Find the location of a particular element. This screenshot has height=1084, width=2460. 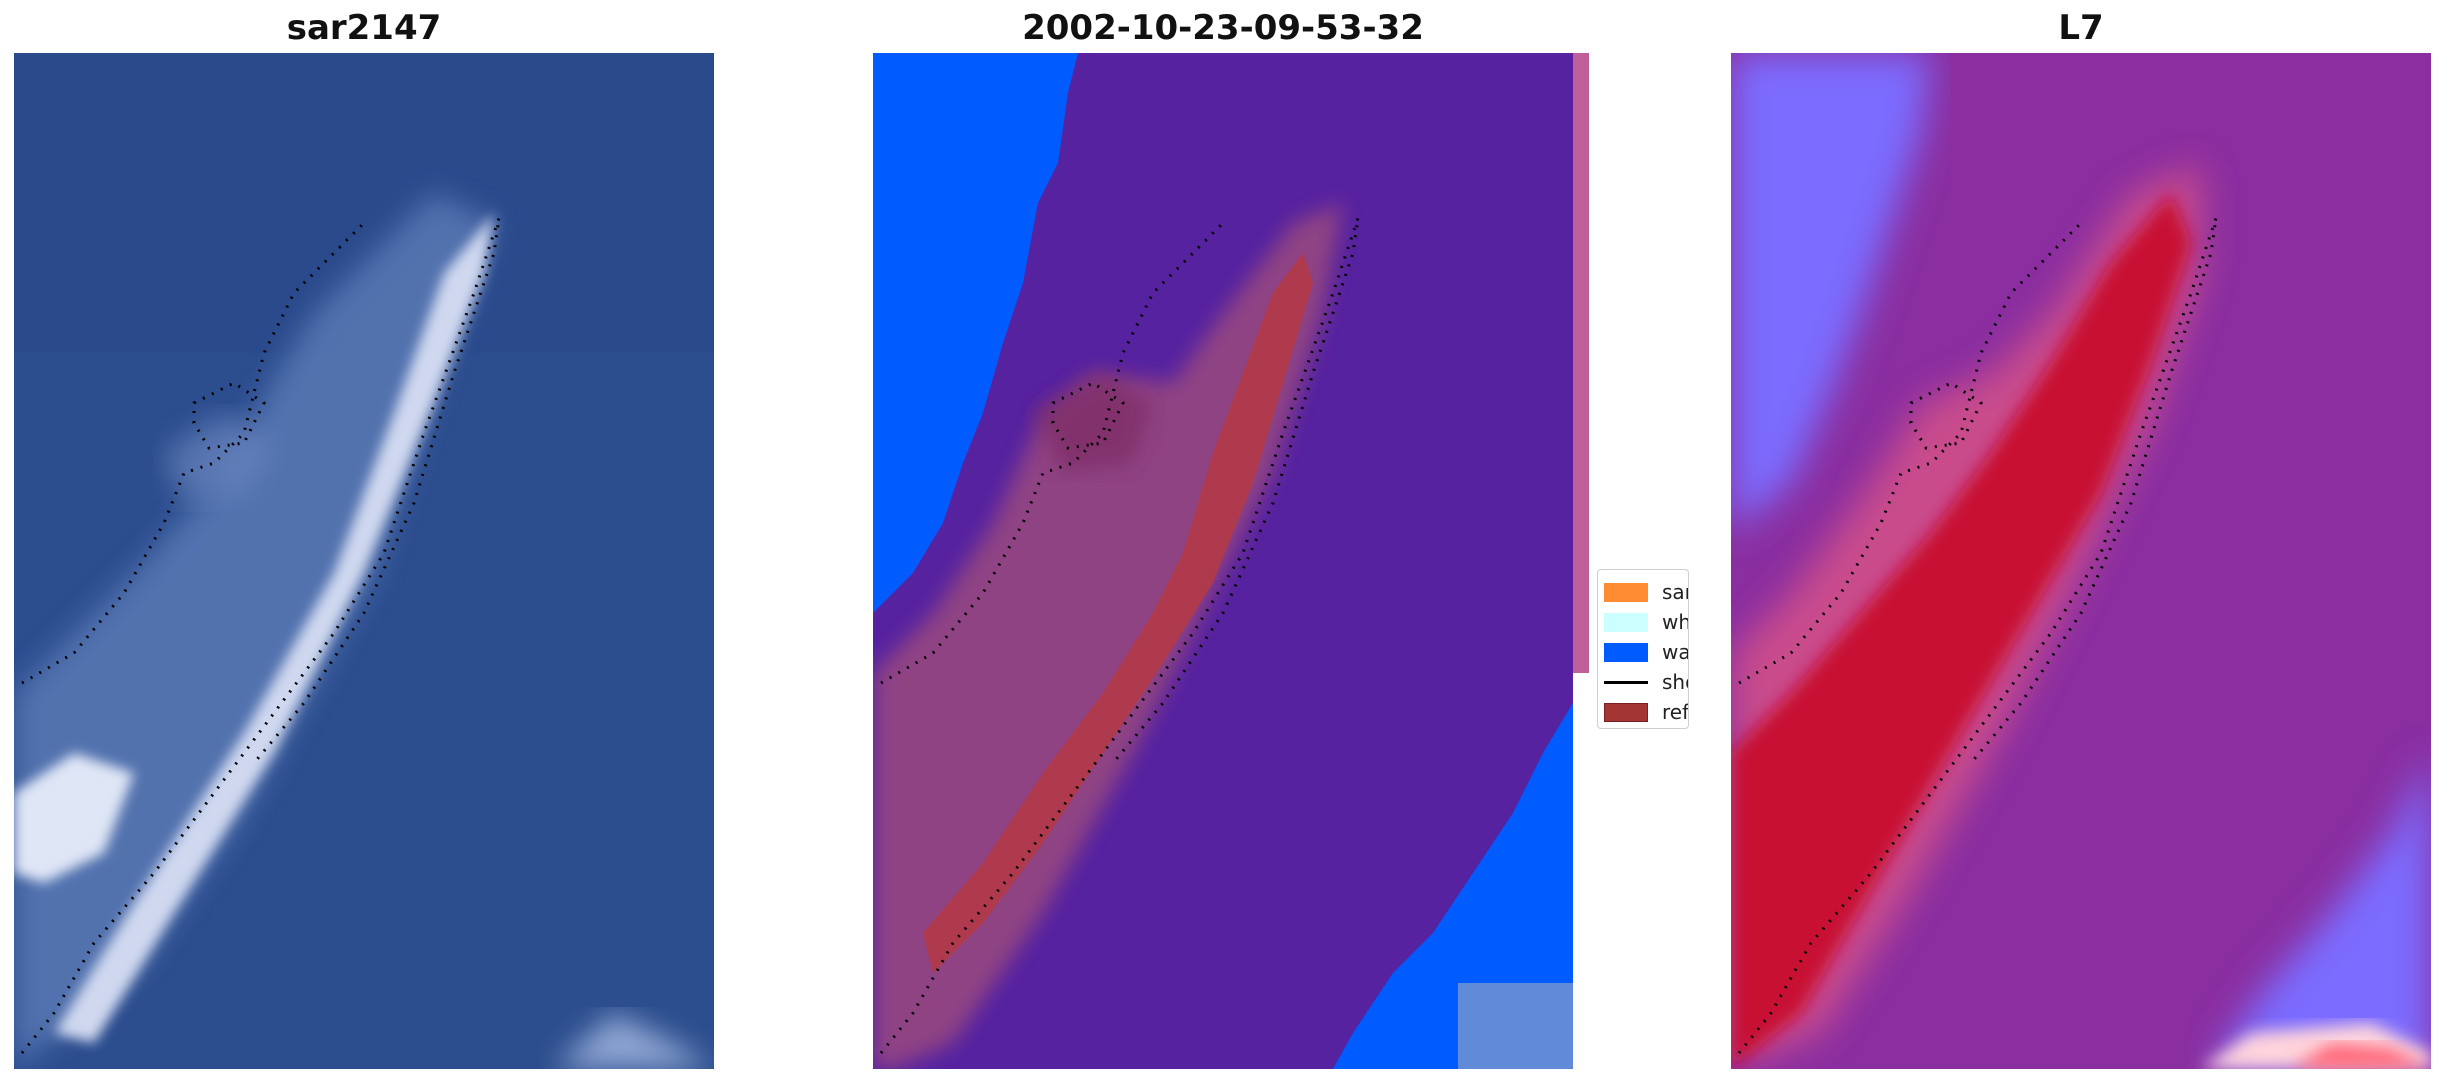

legend-item-water: water is located at coordinates (1646, 652).